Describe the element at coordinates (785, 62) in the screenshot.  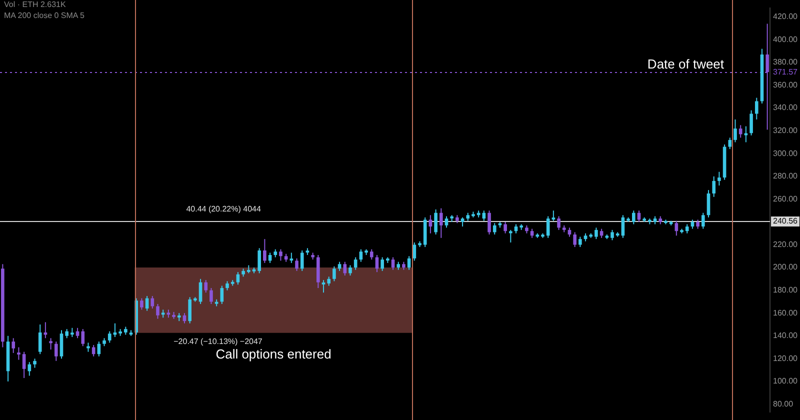
I see `y-tick-label: 380.00` at that location.